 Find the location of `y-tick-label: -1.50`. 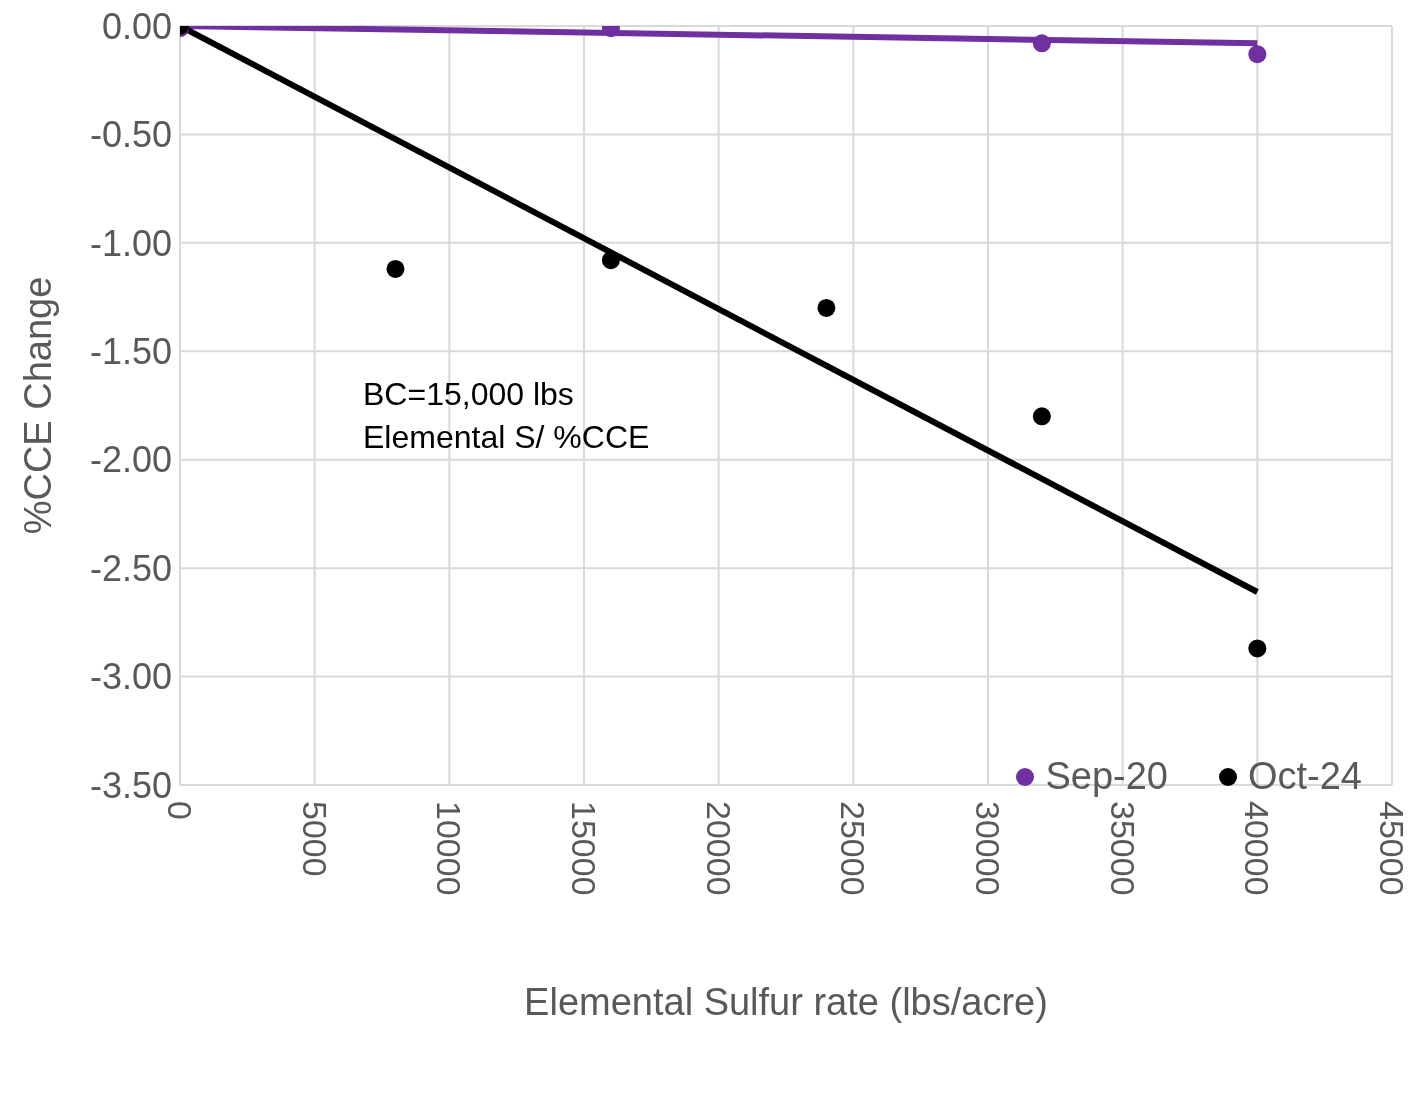

y-tick-label: -1.50 is located at coordinates (130, 352).